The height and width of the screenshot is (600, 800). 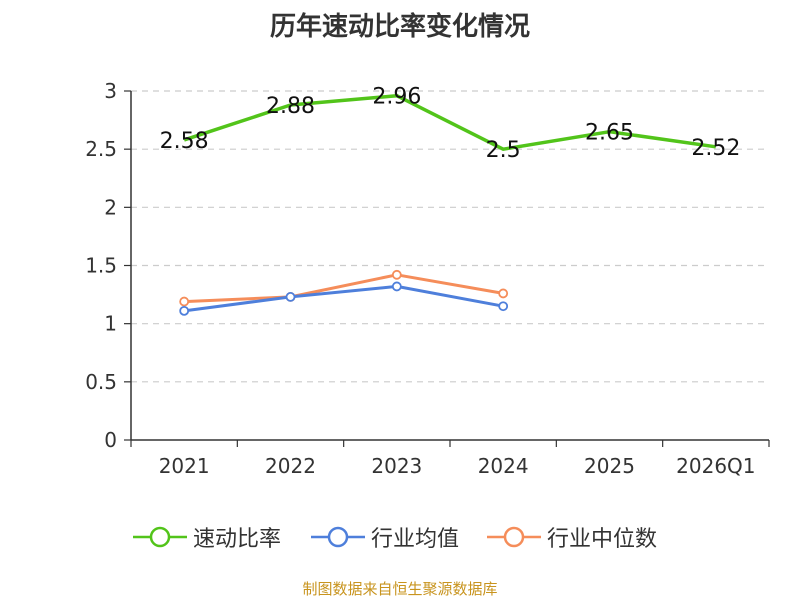 What do you see at coordinates (110, 207) in the screenshot?
I see `y-tick-label: 2` at bounding box center [110, 207].